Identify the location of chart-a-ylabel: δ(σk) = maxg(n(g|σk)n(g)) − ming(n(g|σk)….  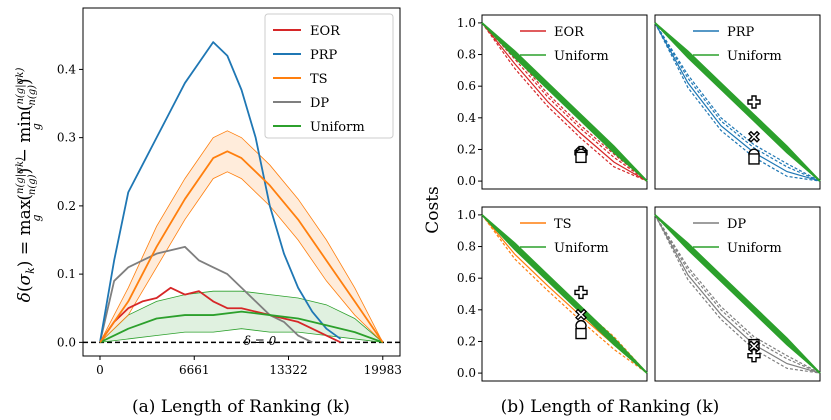
(29, 185).